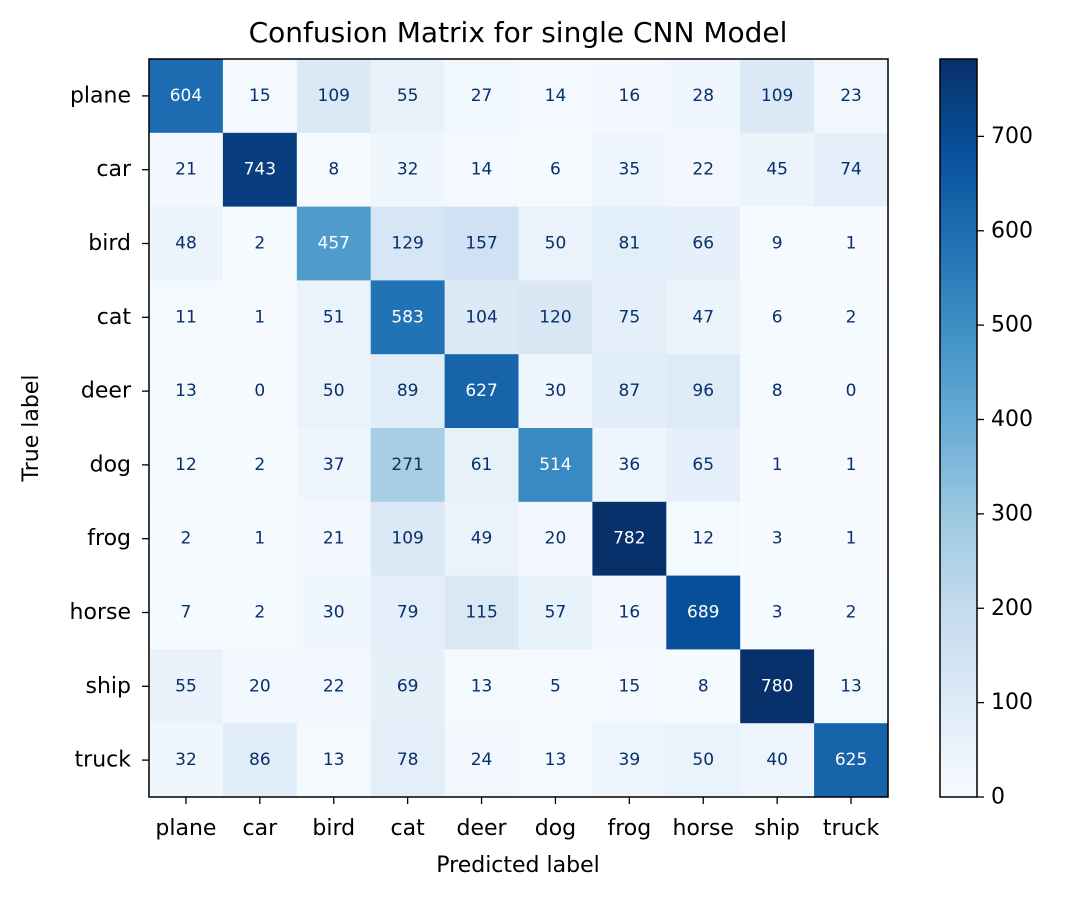 This screenshot has height=898, width=1065. I want to click on cell-value-label: 32, so click(186, 760).